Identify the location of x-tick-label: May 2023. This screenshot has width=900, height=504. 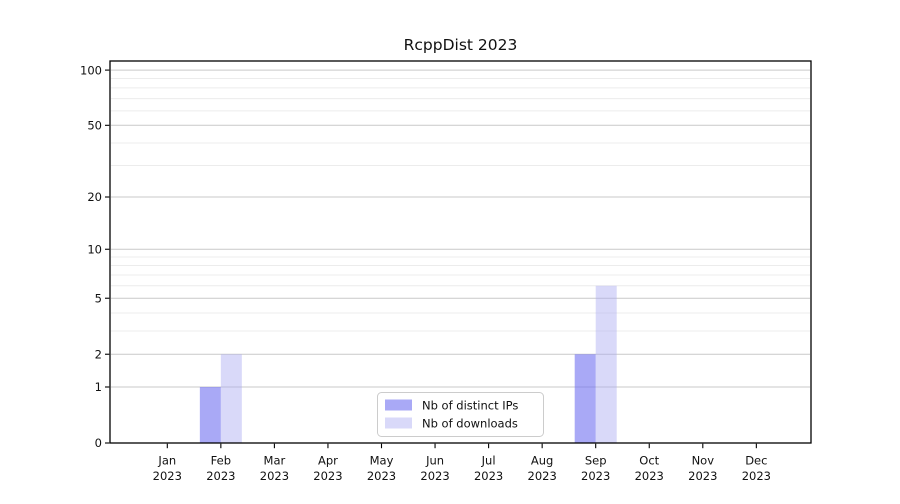
(381, 469).